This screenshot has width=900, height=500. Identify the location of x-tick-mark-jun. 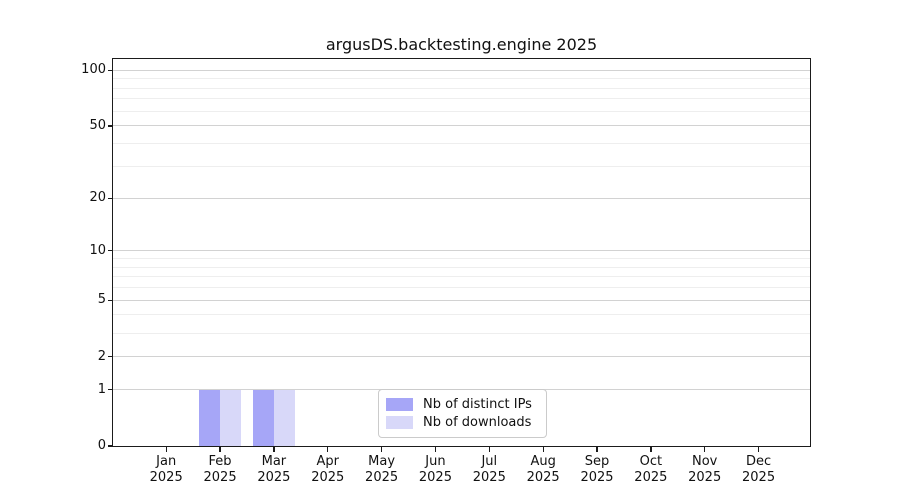
(435, 449).